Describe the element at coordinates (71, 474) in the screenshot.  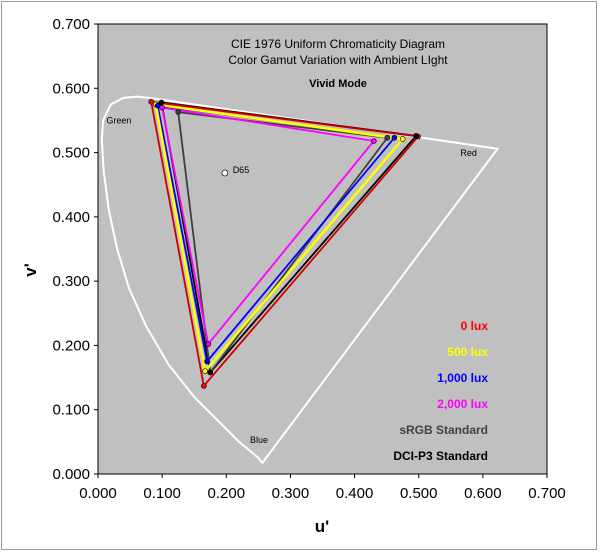
I see `y-tick-label: 0.000` at that location.